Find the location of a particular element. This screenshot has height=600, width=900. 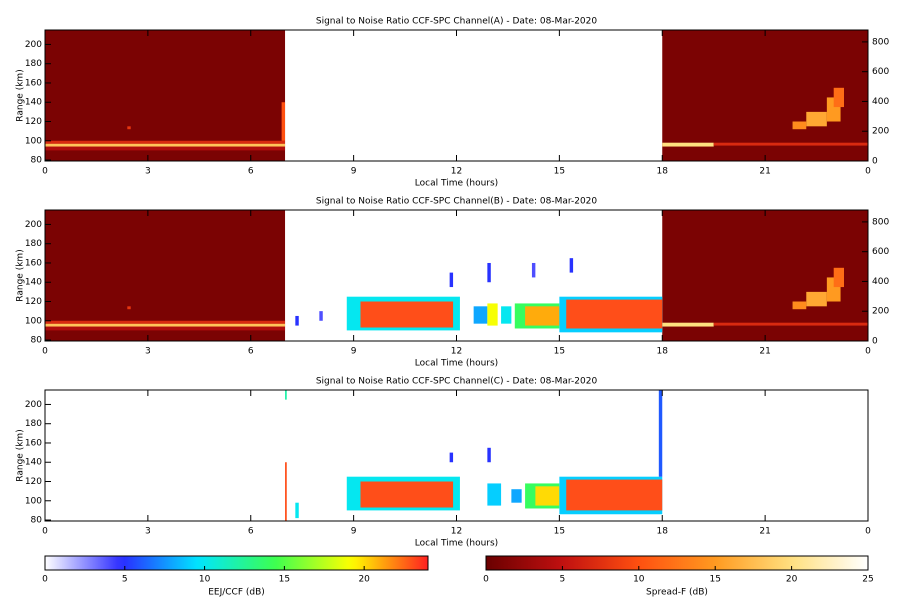

plot-area is located at coordinates (474, 455).